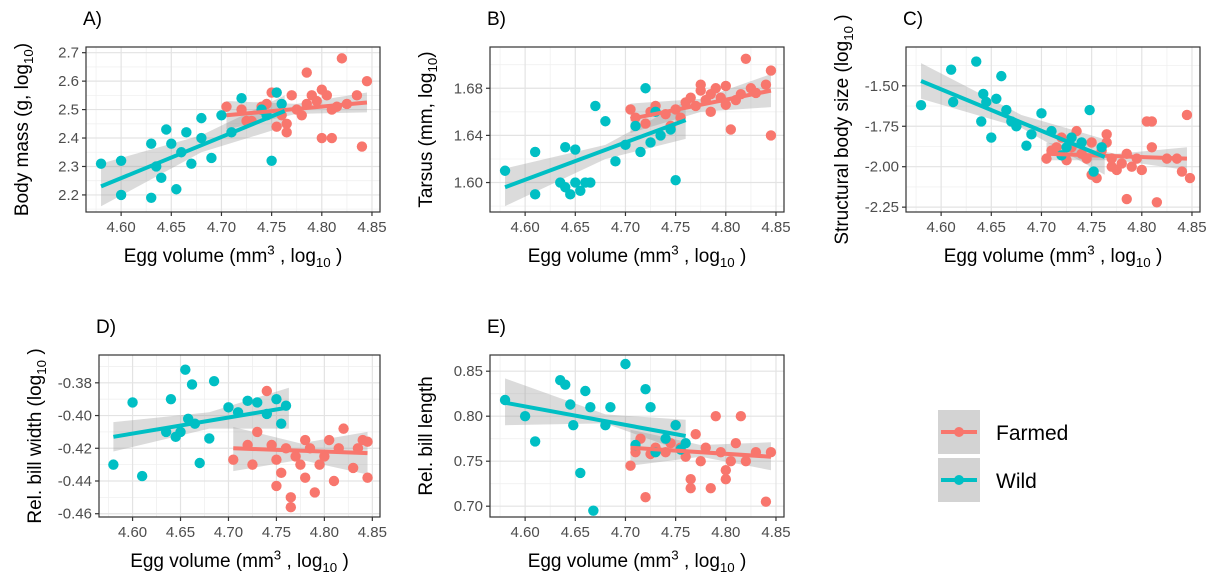 This screenshot has height=588, width=1220. Describe the element at coordinates (913, 19) in the screenshot. I see `panel-label: C)` at that location.